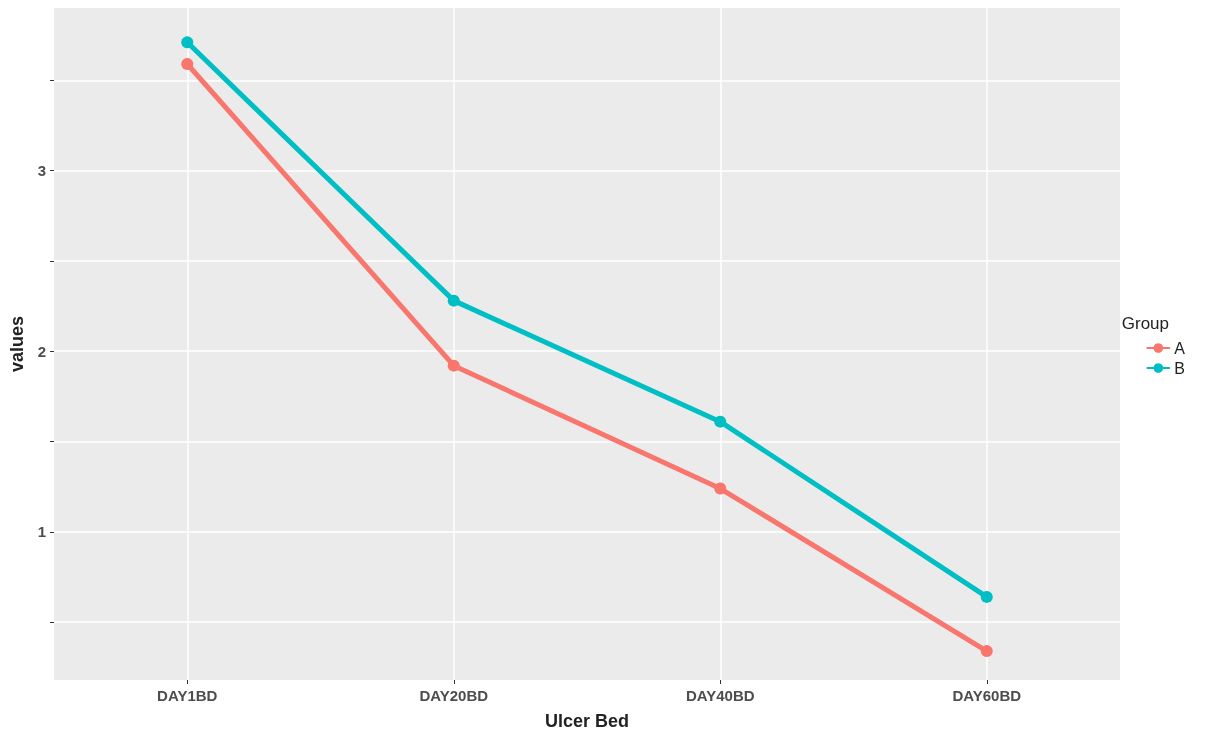 Image resolution: width=1212 pixels, height=735 pixels. Describe the element at coordinates (1145, 323) in the screenshot. I see `legend-title: Group` at that location.